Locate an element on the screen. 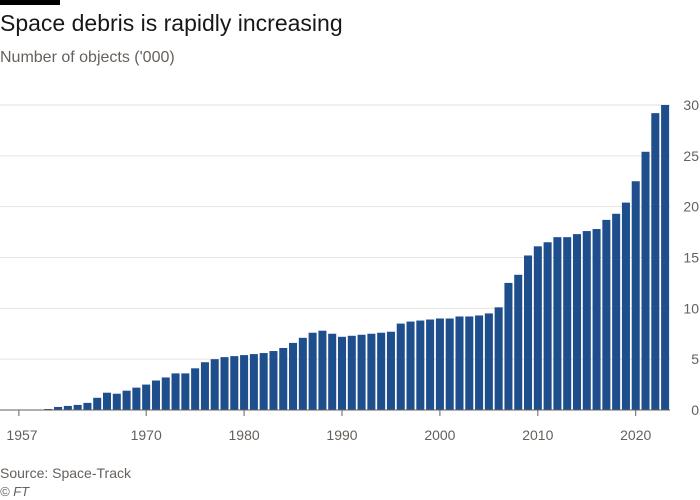 This screenshot has height=500, width=700. y-tick-label-10: 10 is located at coordinates (691, 308).